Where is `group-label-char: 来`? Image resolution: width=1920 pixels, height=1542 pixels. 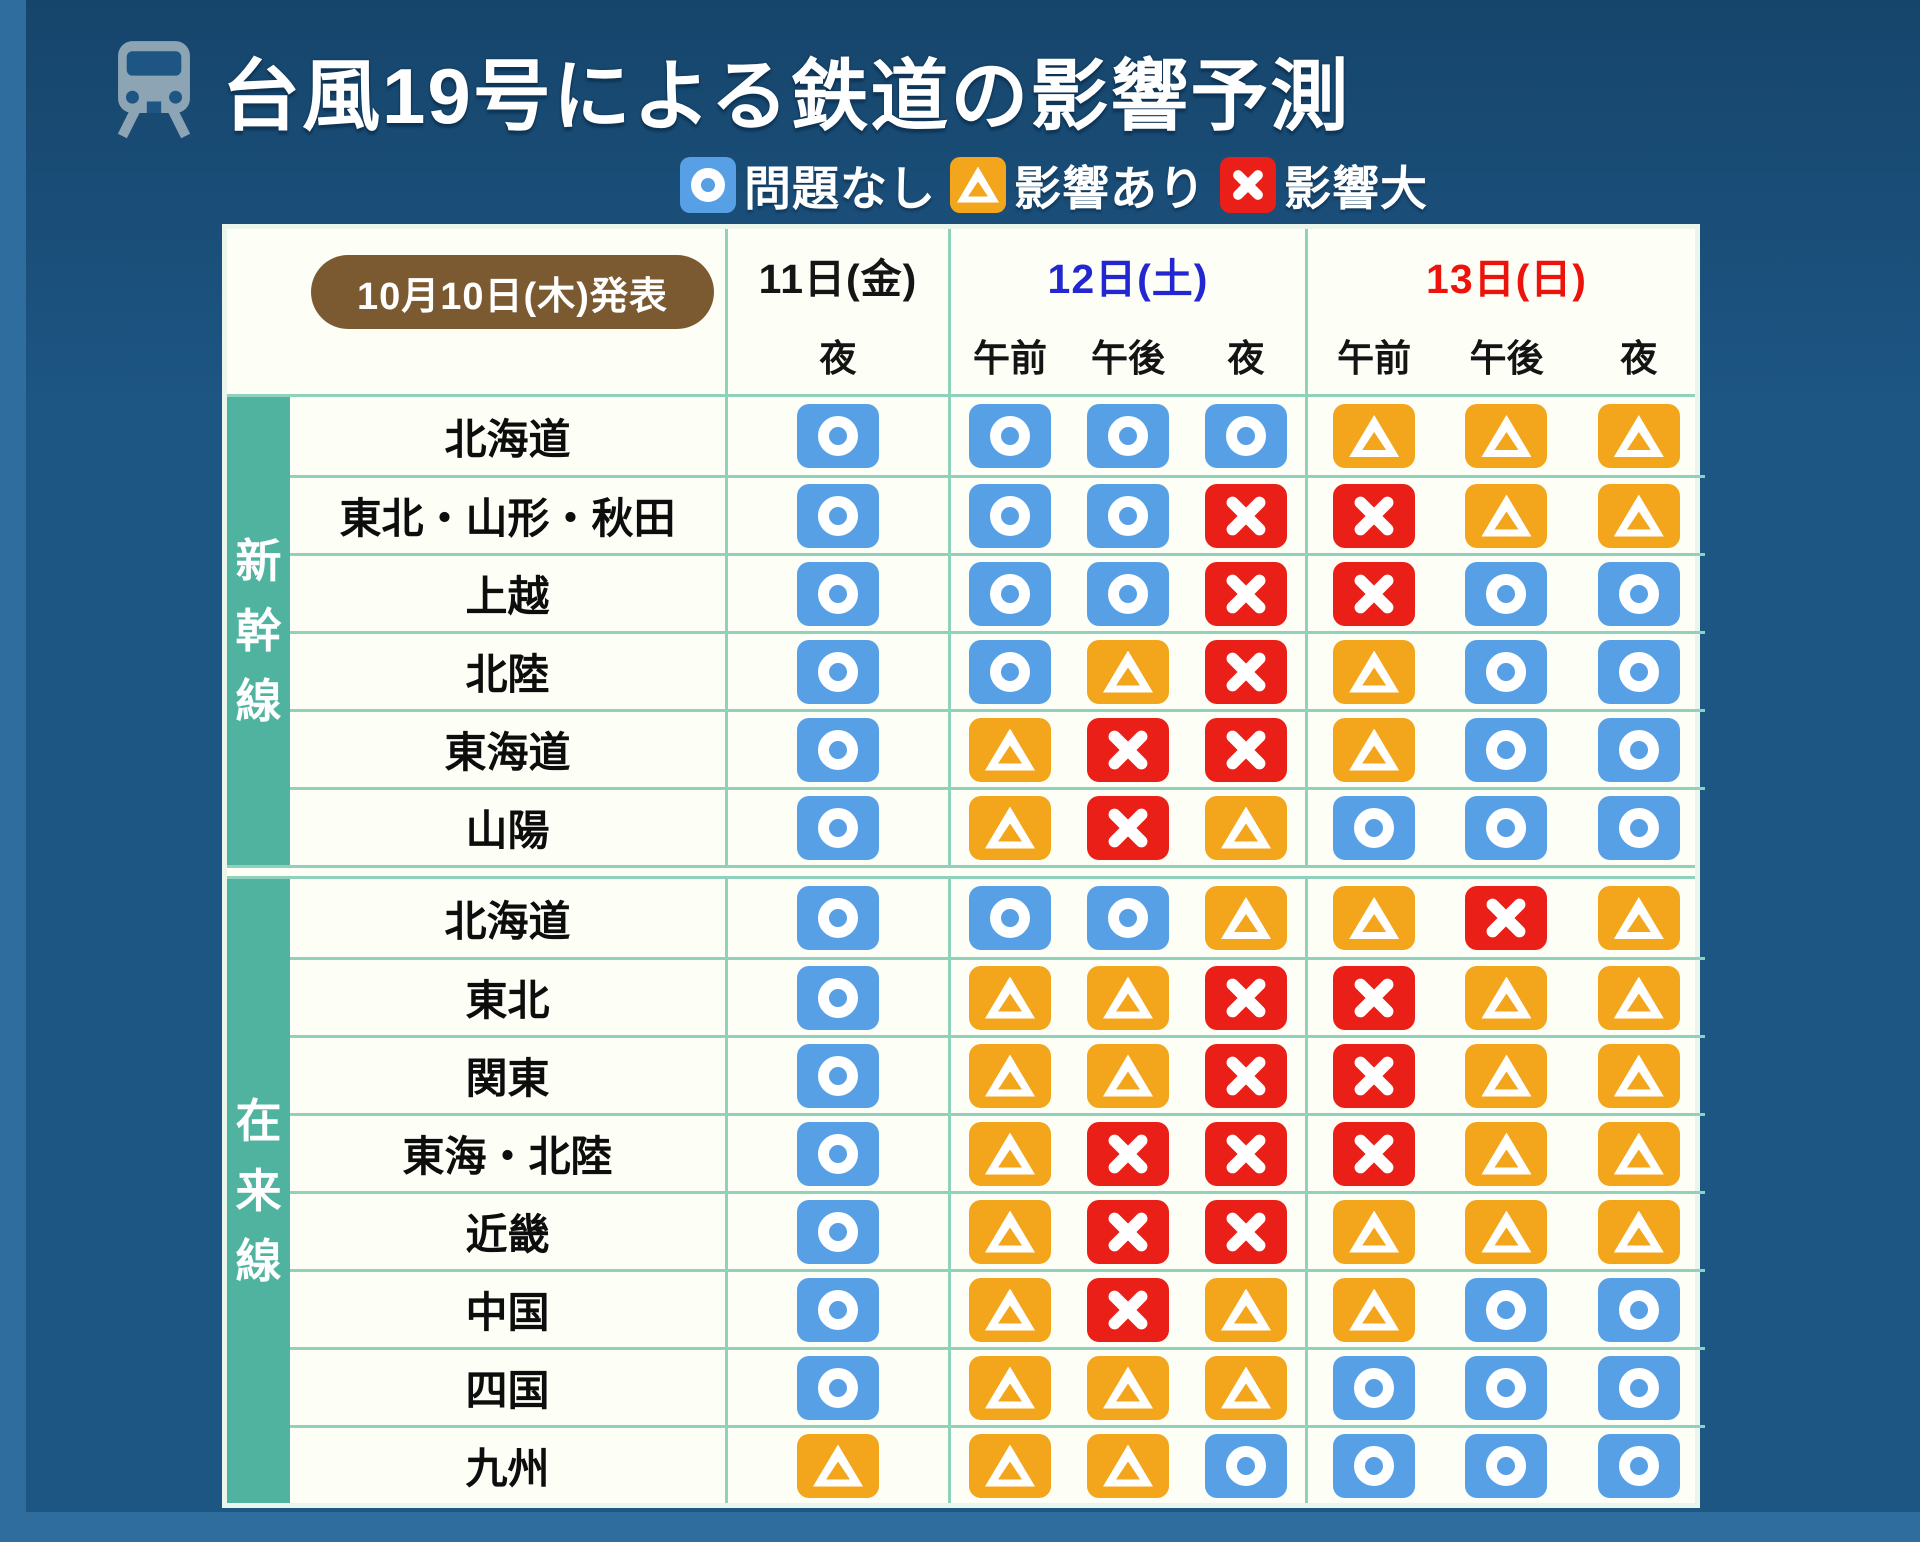
group-label-char: 来 is located at coordinates (258, 1191).